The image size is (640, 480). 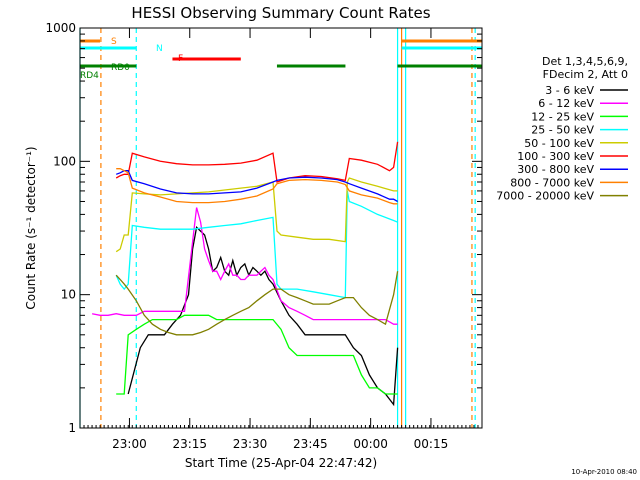 I want to click on flag-label-s: S, so click(x=114, y=42).